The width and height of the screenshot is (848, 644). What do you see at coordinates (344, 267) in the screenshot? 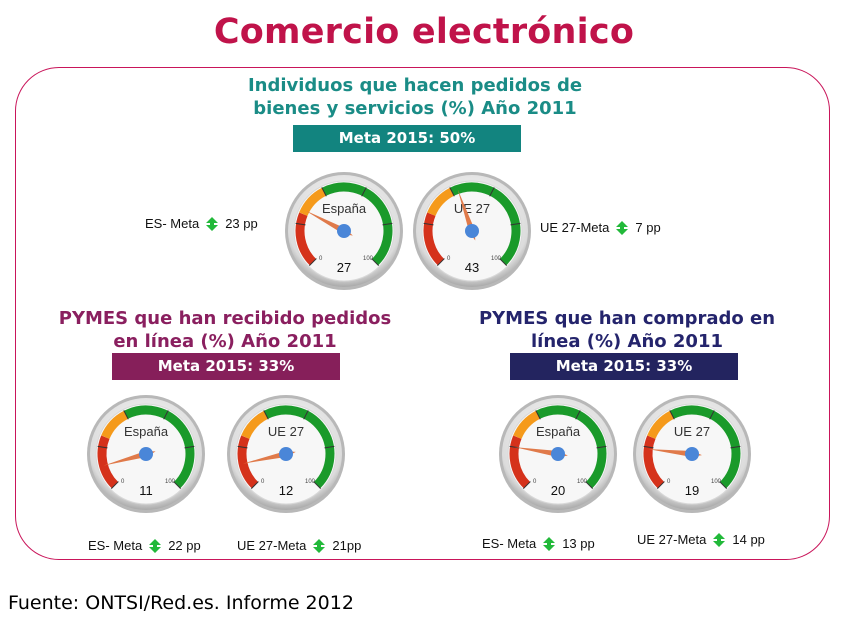
I see `gauge-value: 27` at bounding box center [344, 267].